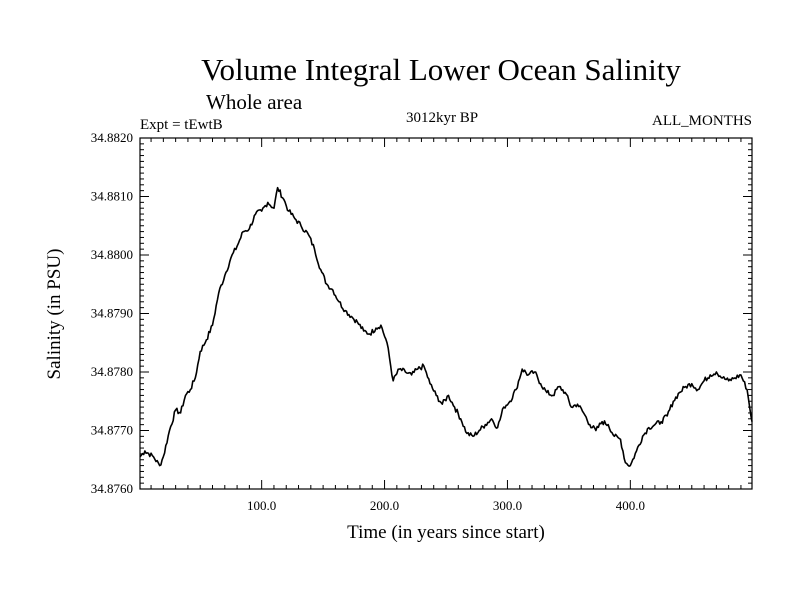 This screenshot has width=800, height=600. Describe the element at coordinates (112, 371) in the screenshot. I see `y-tick-label: 34.8780` at that location.